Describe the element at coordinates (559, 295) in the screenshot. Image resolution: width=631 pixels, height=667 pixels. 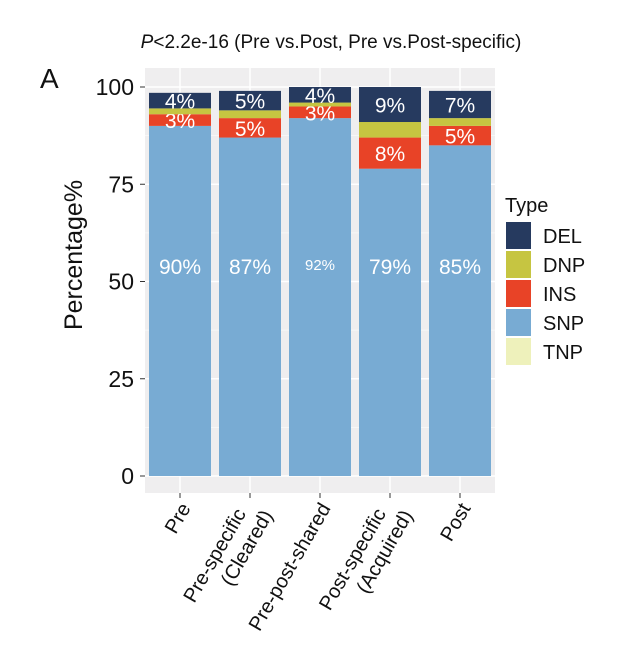
I see `legend-label: INS` at that location.